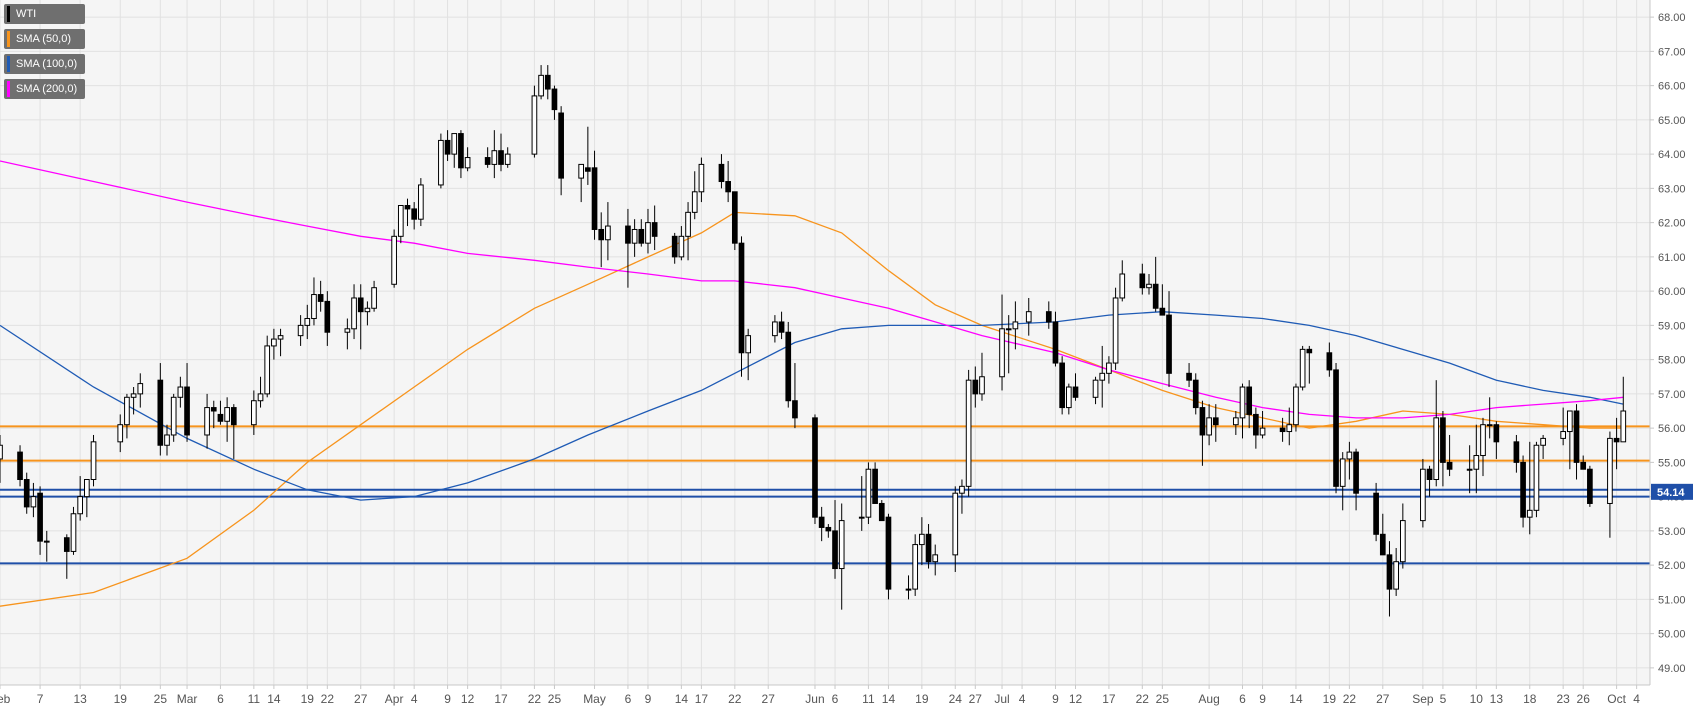 The image size is (1707, 717). I want to click on legend-item-sma-200: SMA (200,0), so click(45, 89).